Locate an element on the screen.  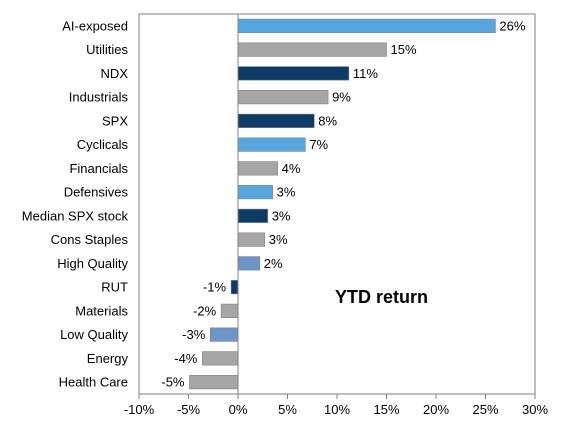
x-tick-label: 30% is located at coordinates (535, 409).